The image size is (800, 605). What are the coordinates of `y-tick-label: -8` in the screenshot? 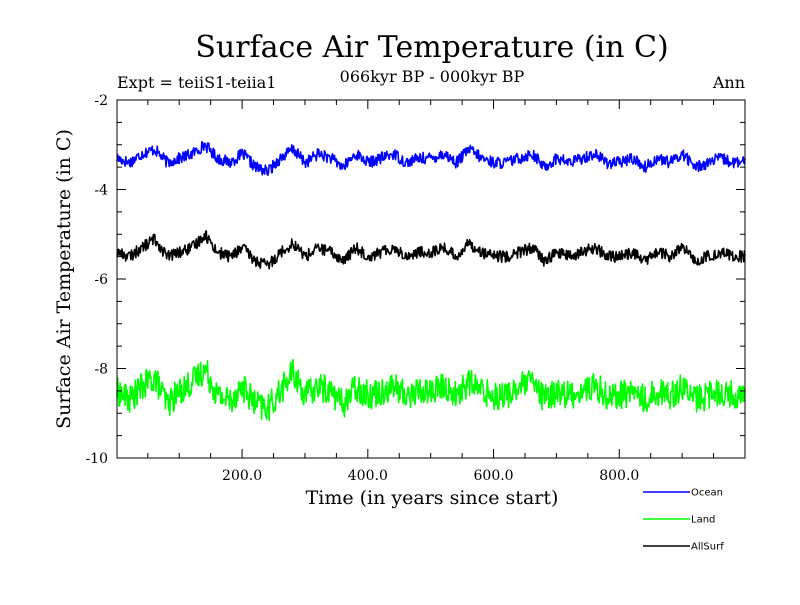 It's located at (101, 370).